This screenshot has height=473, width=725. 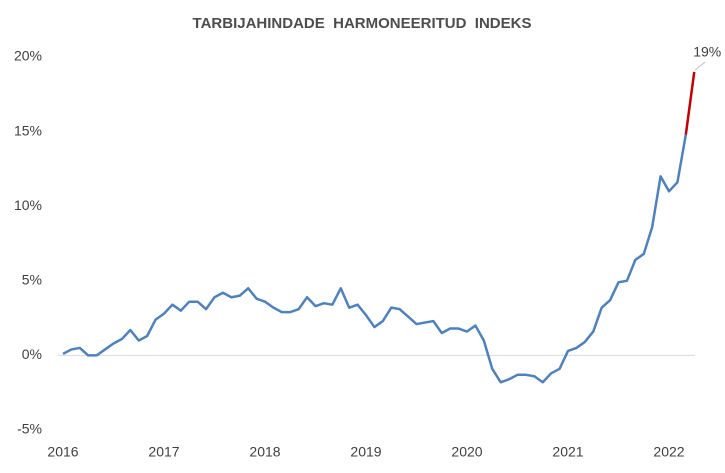 I want to click on chart-title: TARBIJAHINDADE HARMONEERITUD INDEKS, so click(x=362, y=23).